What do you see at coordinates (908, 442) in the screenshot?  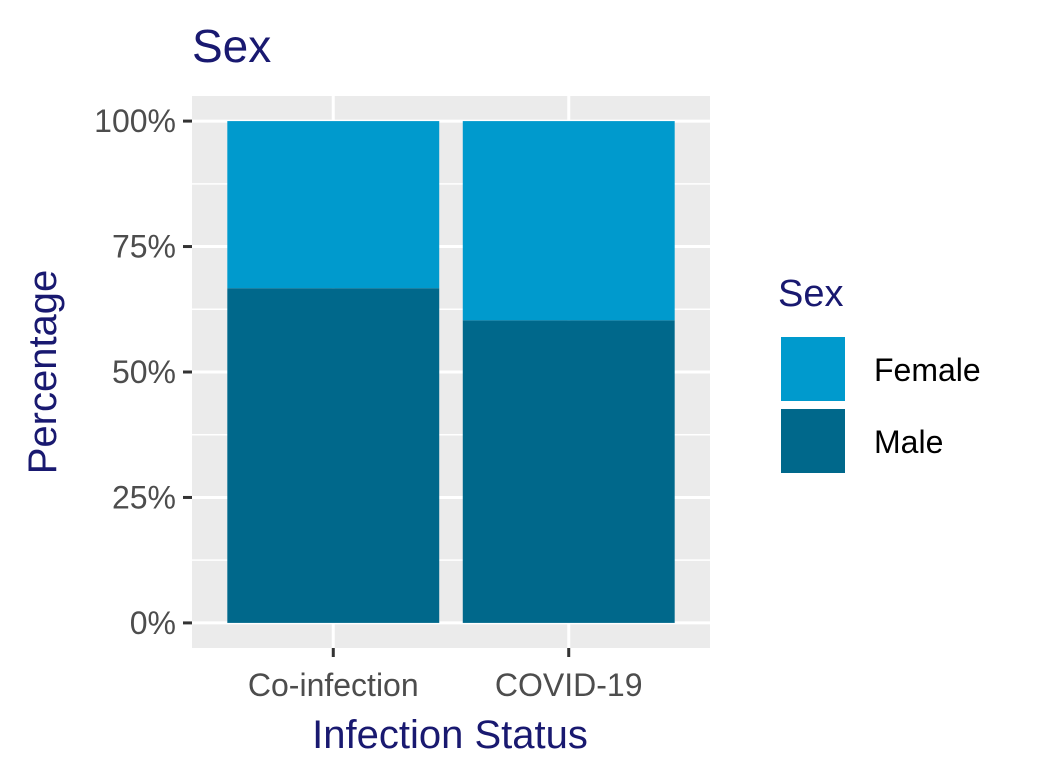 I see `legend-label-male: Male` at bounding box center [908, 442].